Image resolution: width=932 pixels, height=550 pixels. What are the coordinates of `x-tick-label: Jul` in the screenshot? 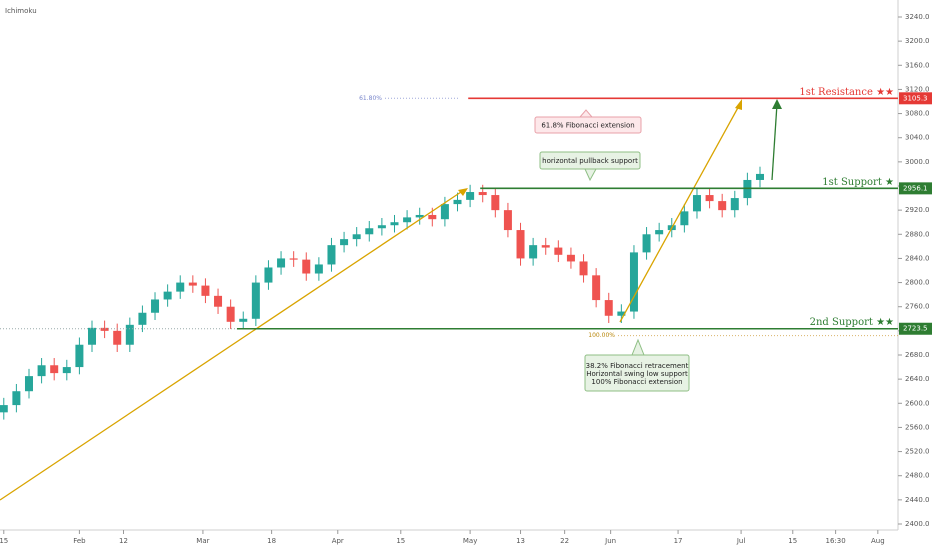 It's located at (741, 541).